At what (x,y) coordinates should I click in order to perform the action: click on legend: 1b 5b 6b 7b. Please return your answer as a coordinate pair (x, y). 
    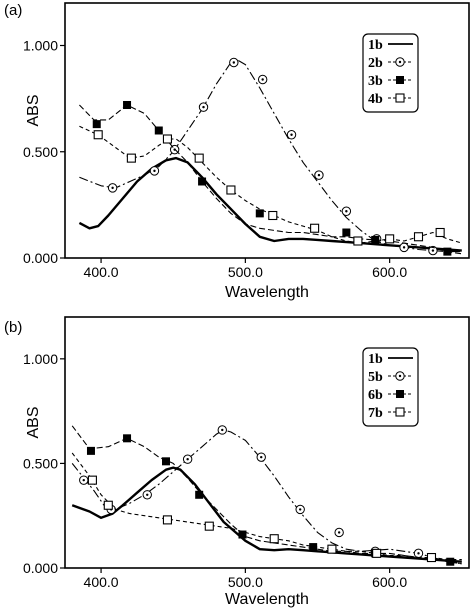
    Looking at the image, I should click on (390, 387).